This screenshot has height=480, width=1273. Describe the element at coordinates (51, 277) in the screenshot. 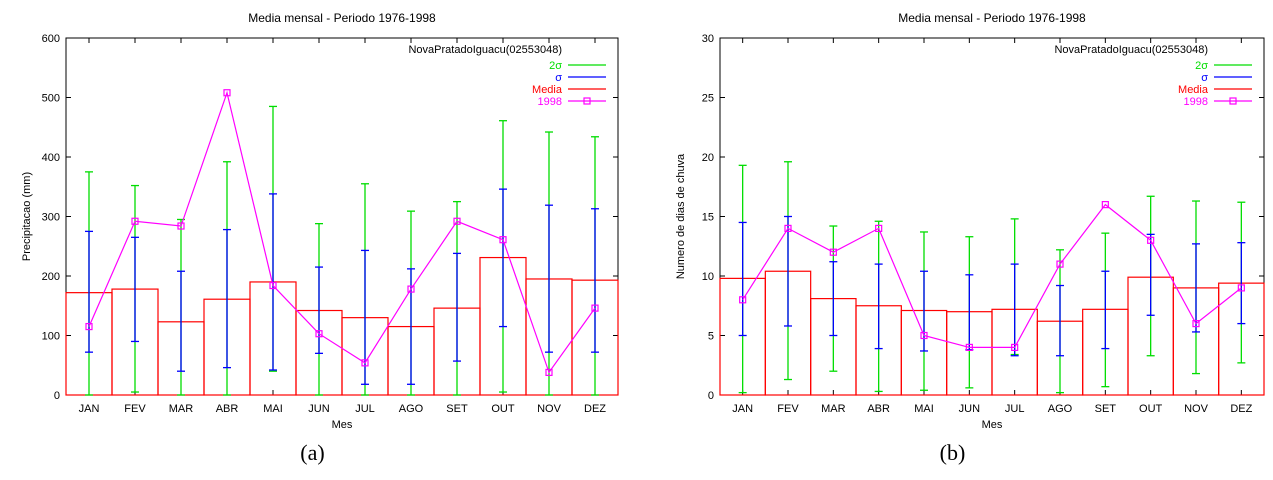

I see `y-tick-label: 200` at that location.